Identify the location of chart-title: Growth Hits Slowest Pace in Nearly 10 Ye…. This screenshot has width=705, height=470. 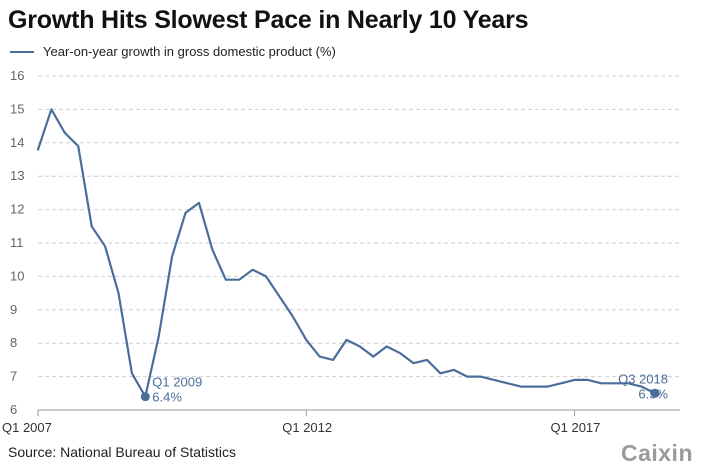
(268, 20).